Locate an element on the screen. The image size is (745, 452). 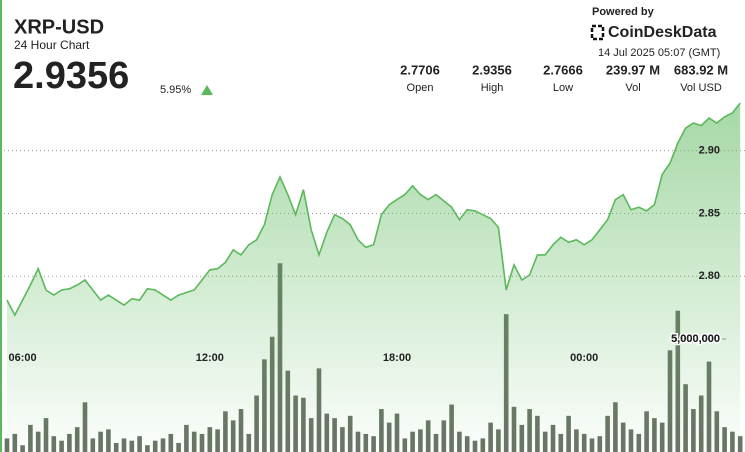
x-tick-label: 12:00 is located at coordinates (210, 358).